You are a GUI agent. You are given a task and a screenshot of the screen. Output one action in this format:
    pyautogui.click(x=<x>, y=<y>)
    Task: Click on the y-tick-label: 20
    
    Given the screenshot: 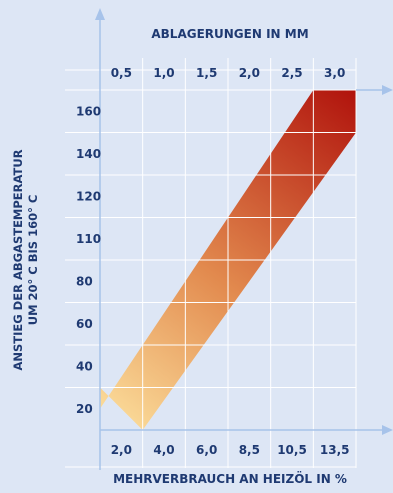 What is the action you would take?
    pyautogui.click(x=84, y=409)
    